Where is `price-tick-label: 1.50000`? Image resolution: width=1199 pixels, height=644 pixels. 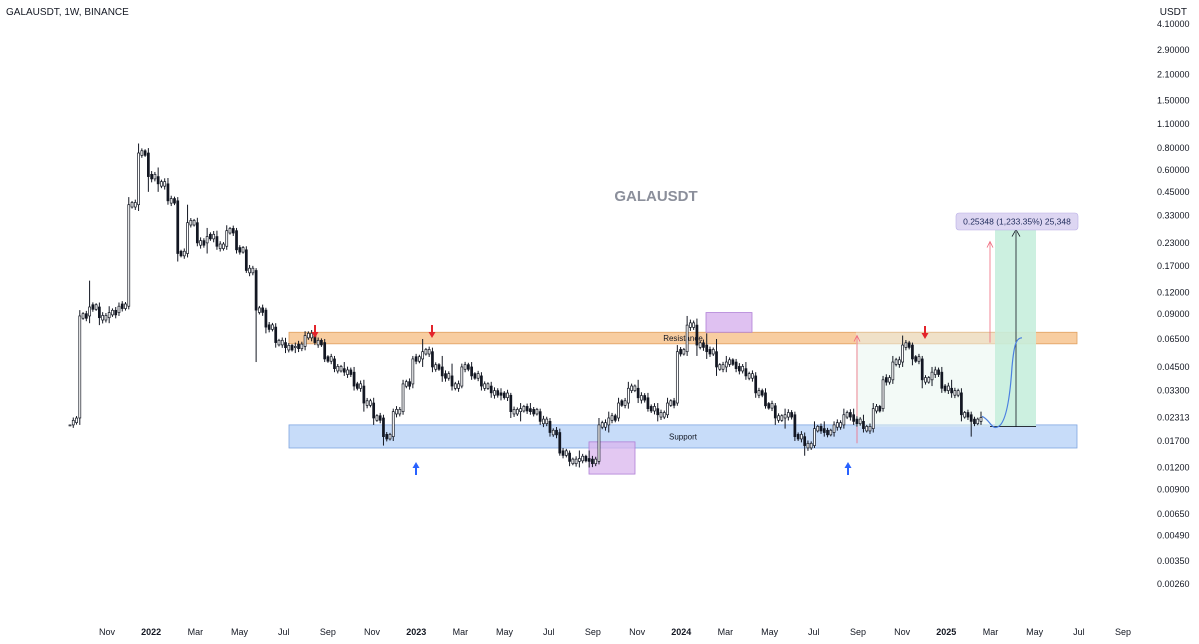
price-tick-label: 1.50000 is located at coordinates (1173, 100).